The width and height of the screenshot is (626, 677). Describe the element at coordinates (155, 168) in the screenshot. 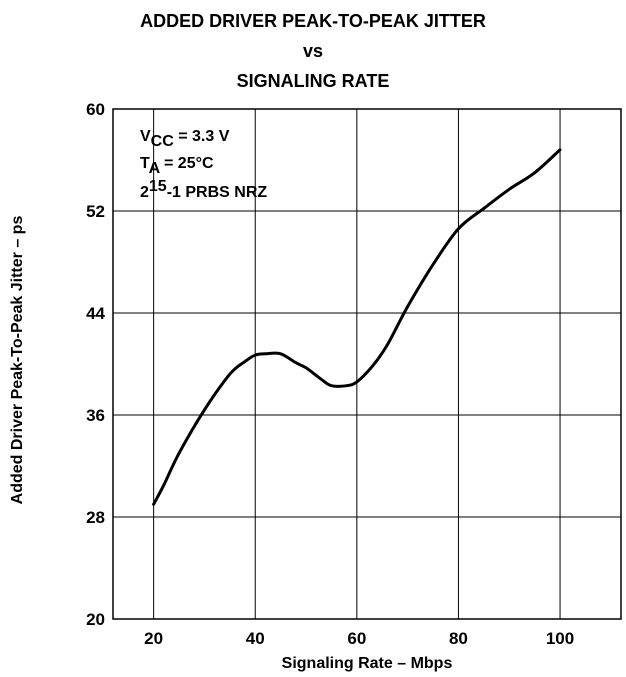

I see `annotation-ta-sub: A` at that location.